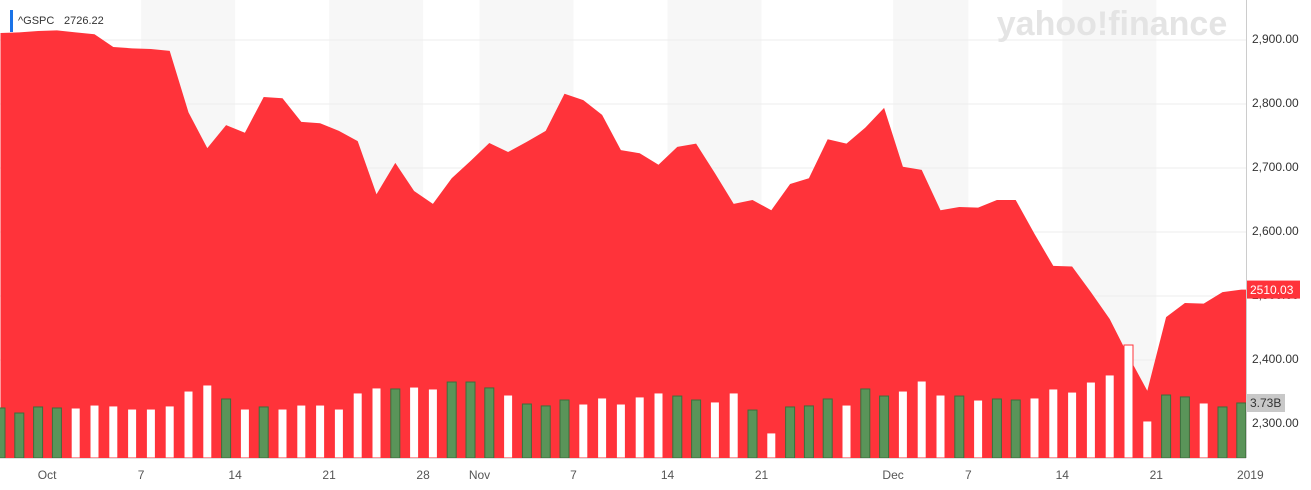 The width and height of the screenshot is (1311, 490). I want to click on x-tick-label: 28, so click(423, 475).